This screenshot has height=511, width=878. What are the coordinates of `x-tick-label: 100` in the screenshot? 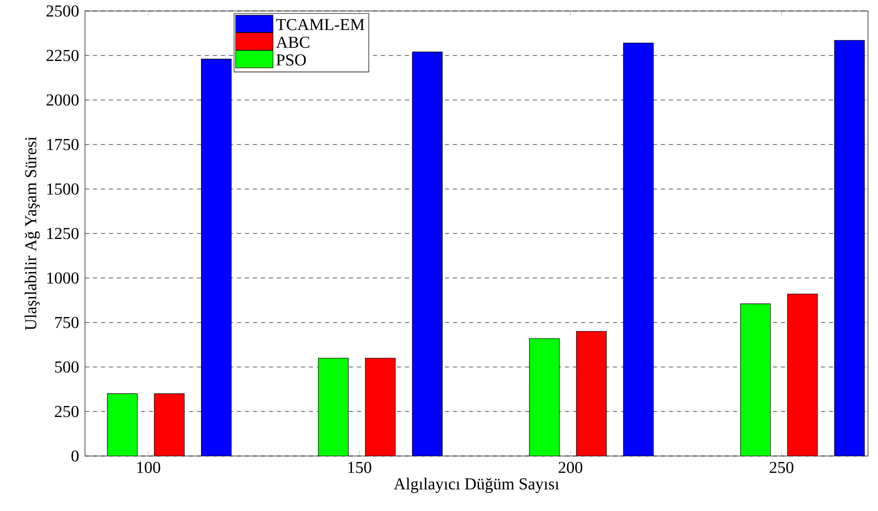 It's located at (148, 468).